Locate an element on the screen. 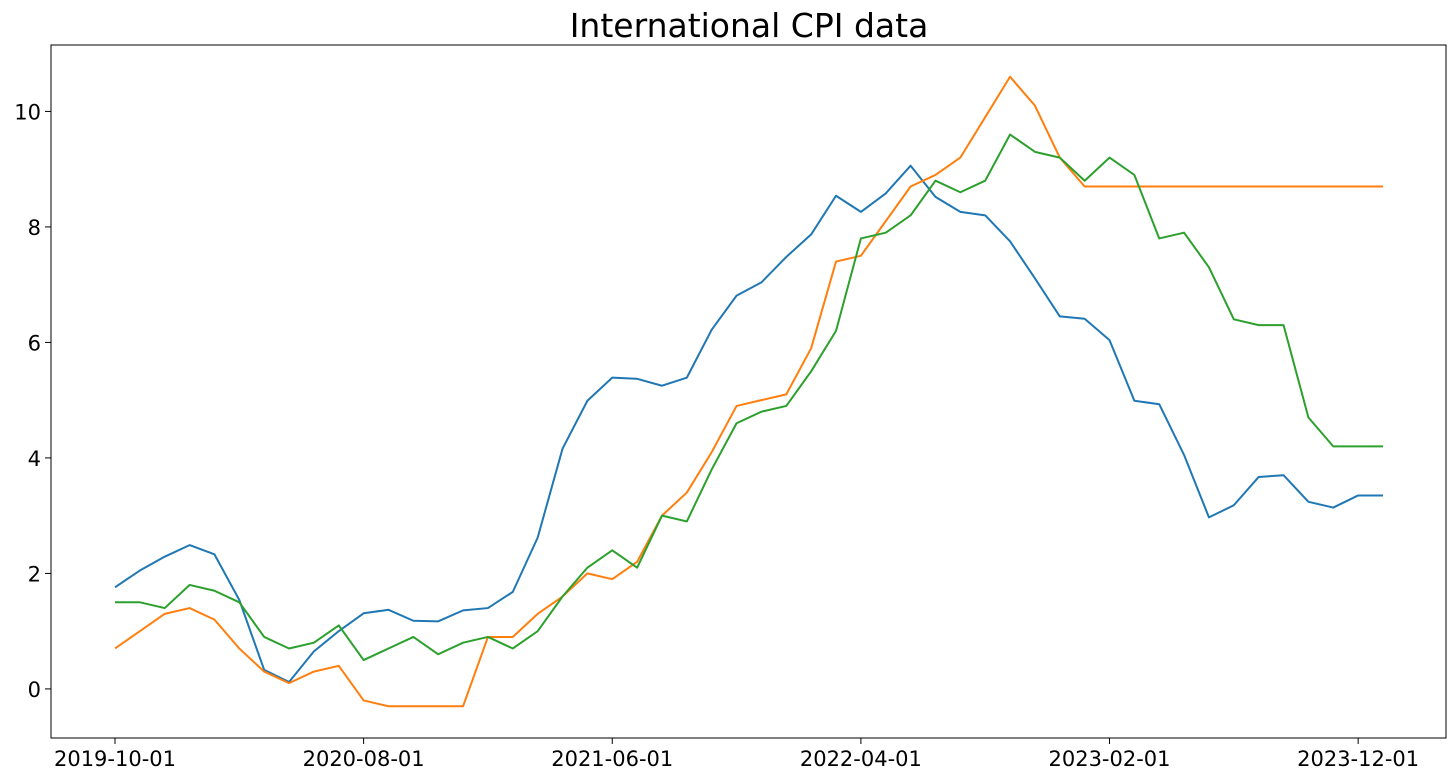  y-axis: 0 2 4 6 8 10 is located at coordinates (32, 401).